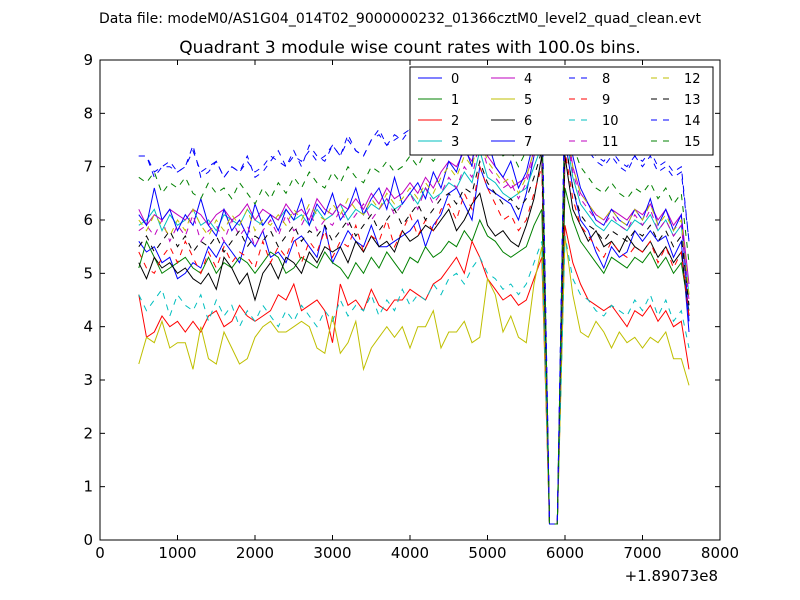 The image size is (800, 600). Describe the element at coordinates (561, 111) in the screenshot. I see `legend-box` at that location.